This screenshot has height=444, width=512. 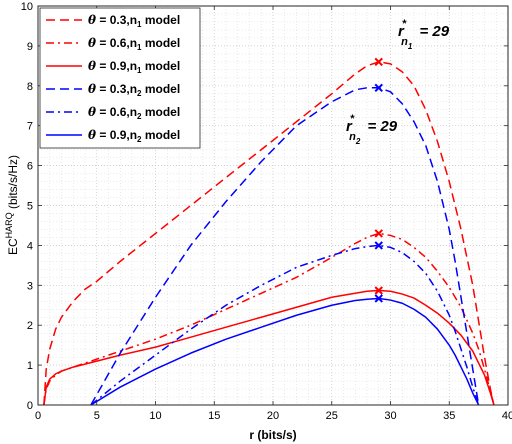 I want to click on legend-lines, so click(x=64, y=77).